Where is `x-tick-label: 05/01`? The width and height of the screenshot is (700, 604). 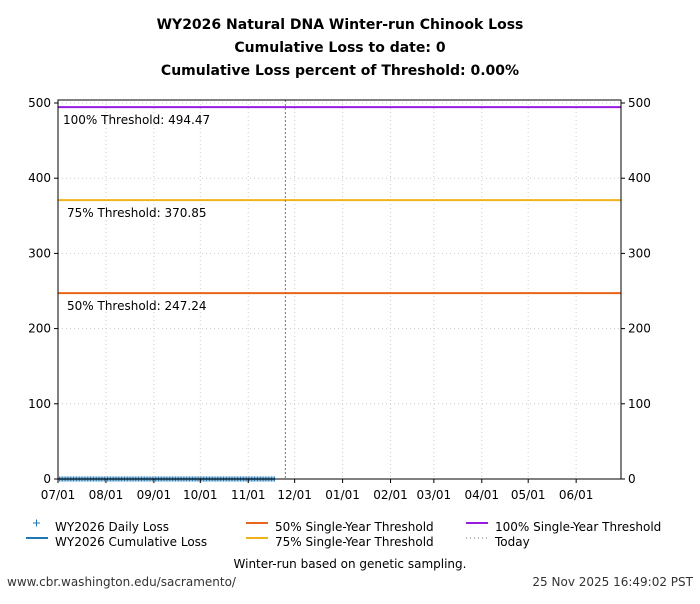 x-tick-label: 05/01 is located at coordinates (528, 495).